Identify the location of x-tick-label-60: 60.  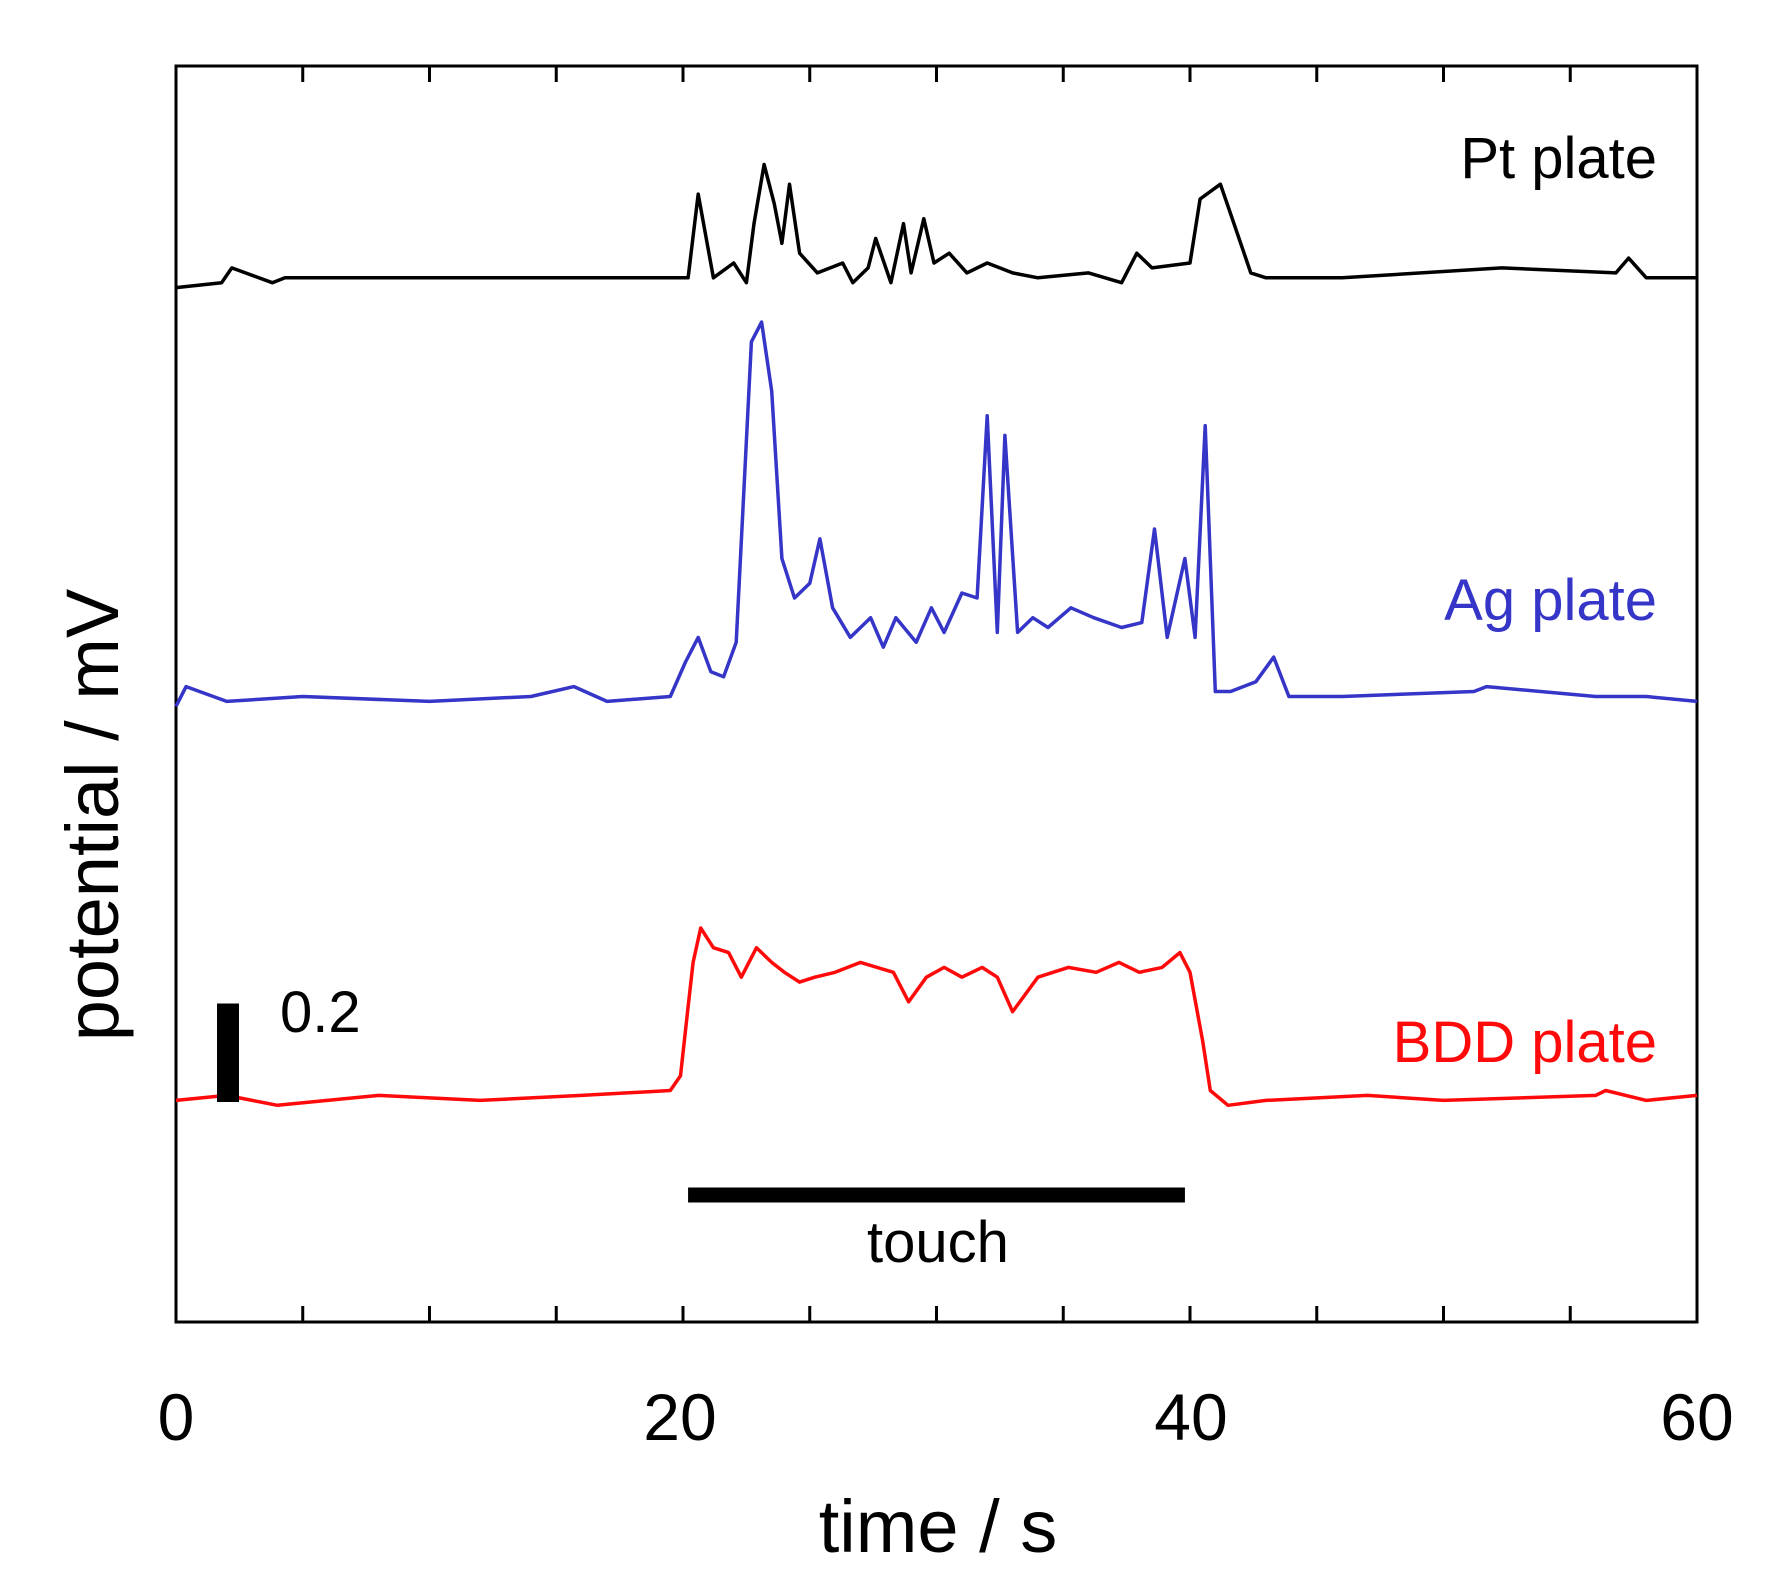
(1696, 1417).